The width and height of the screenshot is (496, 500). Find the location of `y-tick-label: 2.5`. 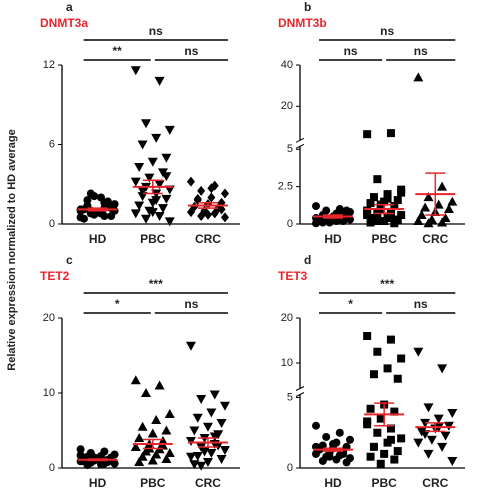

y-tick-label: 2.5 is located at coordinates (285, 187).